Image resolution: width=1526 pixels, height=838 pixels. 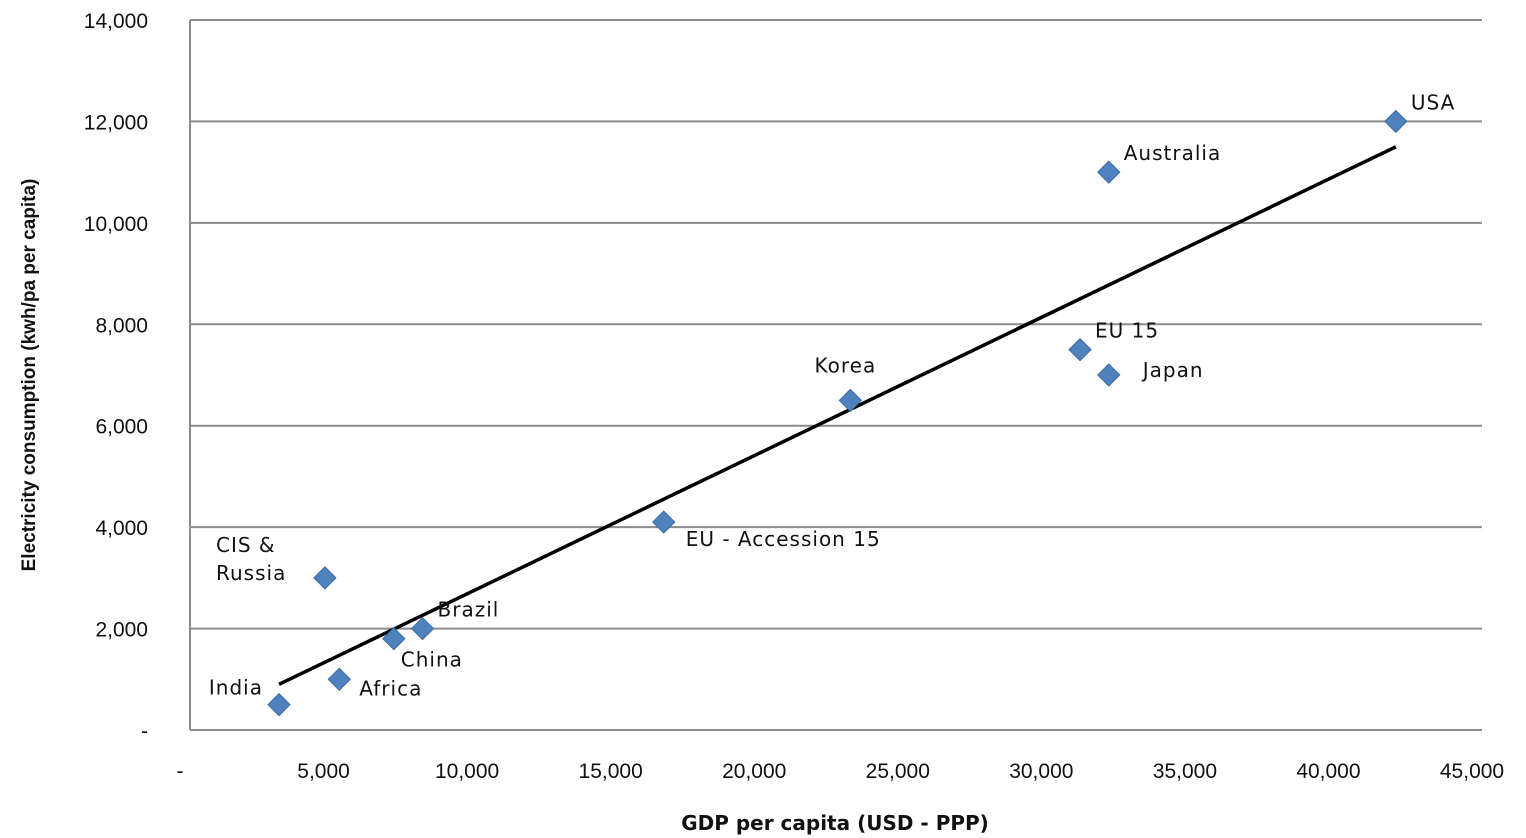 What do you see at coordinates (251, 559) in the screenshot?
I see `label-cis-russia: CIS & Russia` at bounding box center [251, 559].